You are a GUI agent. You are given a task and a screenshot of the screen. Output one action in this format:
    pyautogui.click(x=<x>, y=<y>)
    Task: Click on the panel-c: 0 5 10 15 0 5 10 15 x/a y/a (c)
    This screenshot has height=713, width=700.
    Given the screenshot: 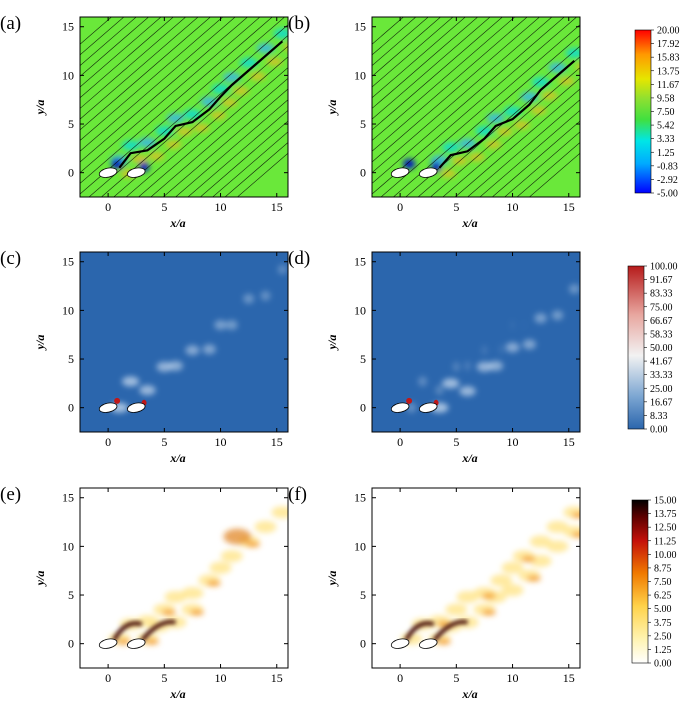 What is the action you would take?
    pyautogui.click(x=144, y=356)
    